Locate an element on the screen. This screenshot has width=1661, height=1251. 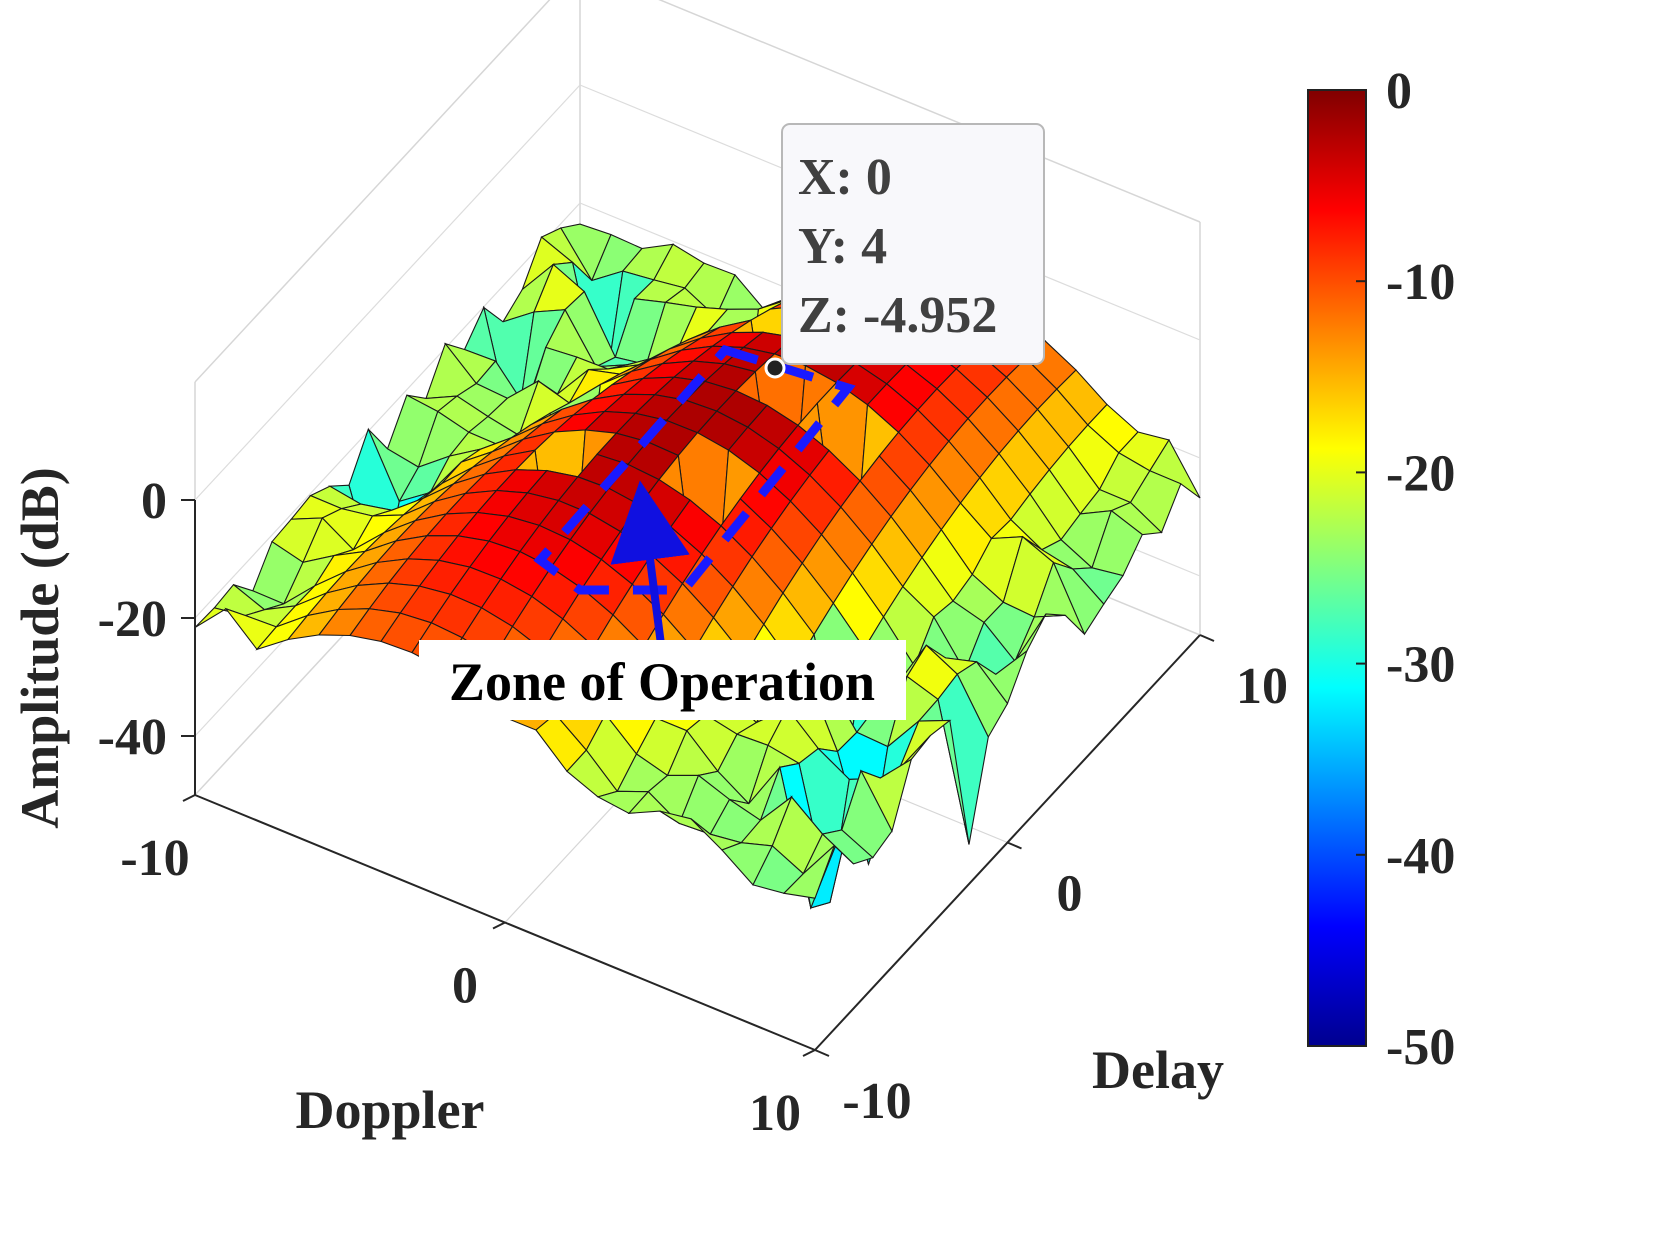
doppler-tick-labels: -10 0 10 is located at coordinates (468, 968).